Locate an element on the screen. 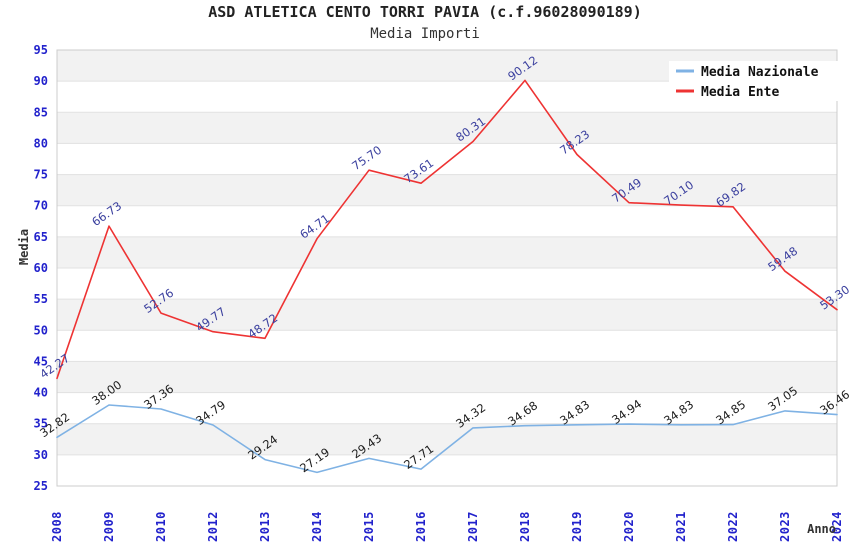 The height and width of the screenshot is (550, 850). chart-subtitle: Media Importi is located at coordinates (425, 34).